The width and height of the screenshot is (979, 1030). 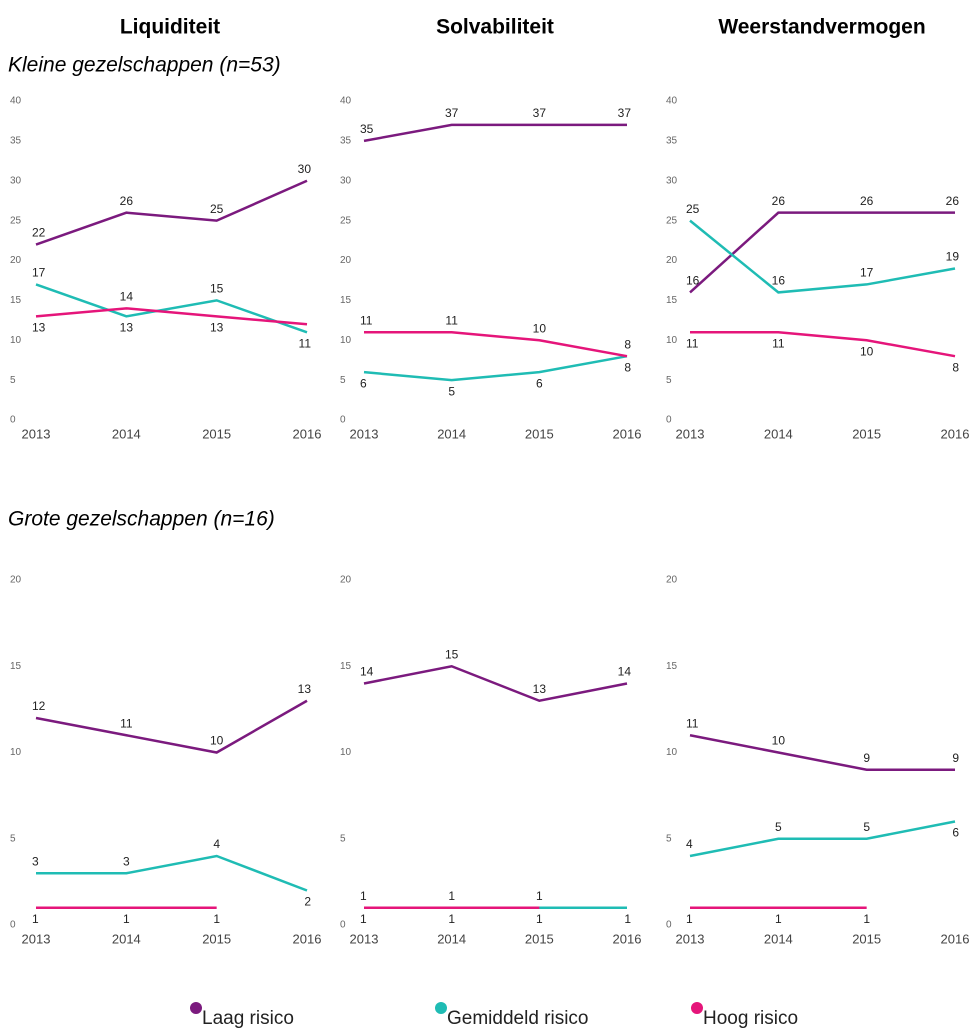 I want to click on y-tick-label: 40, so click(x=672, y=101).